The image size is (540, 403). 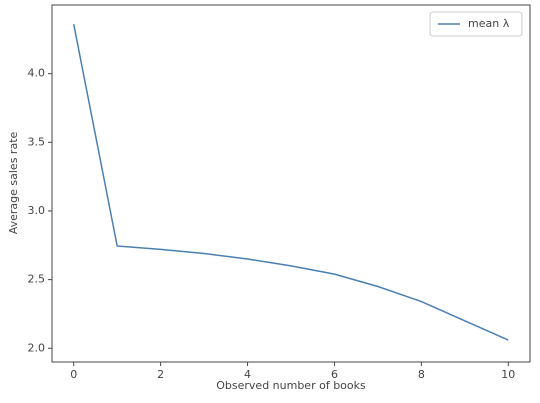 I want to click on y-tick-label: 3.0, so click(x=37, y=210).